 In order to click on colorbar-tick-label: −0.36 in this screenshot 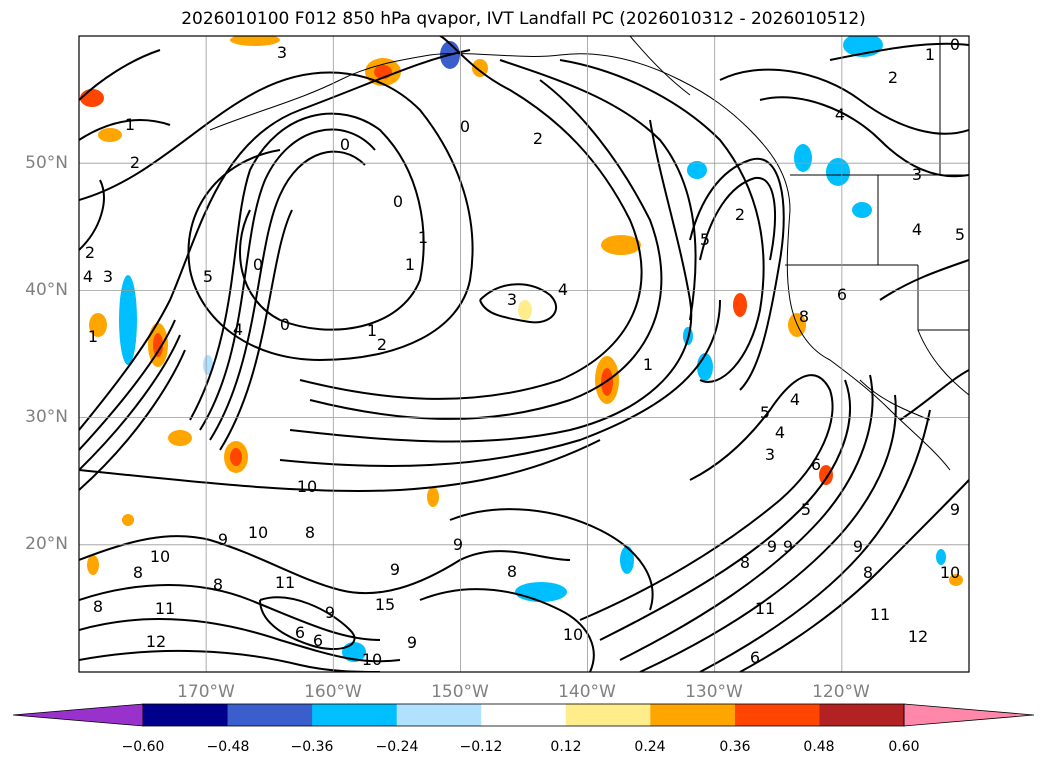, I will do `click(312, 747)`.